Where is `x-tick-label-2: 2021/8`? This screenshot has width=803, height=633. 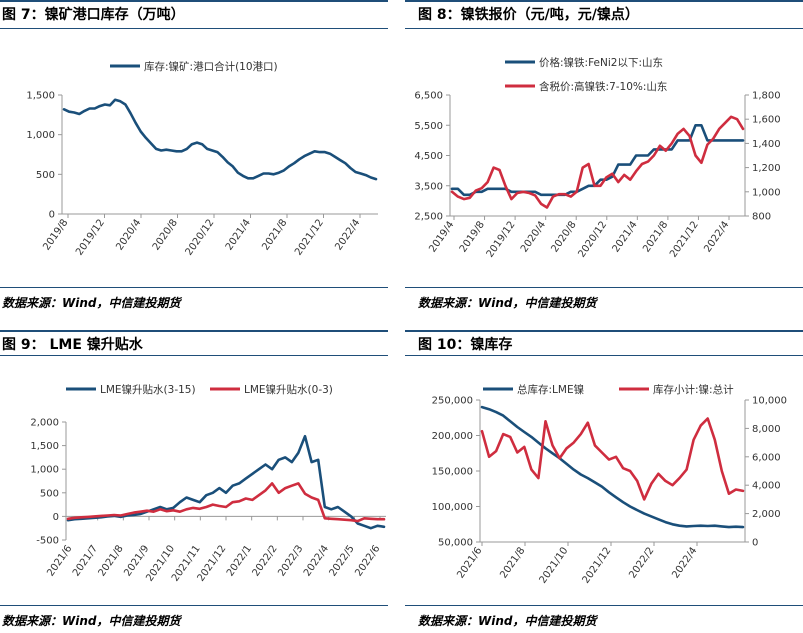 x-tick-label-2: 2021/8 is located at coordinates (111, 560).